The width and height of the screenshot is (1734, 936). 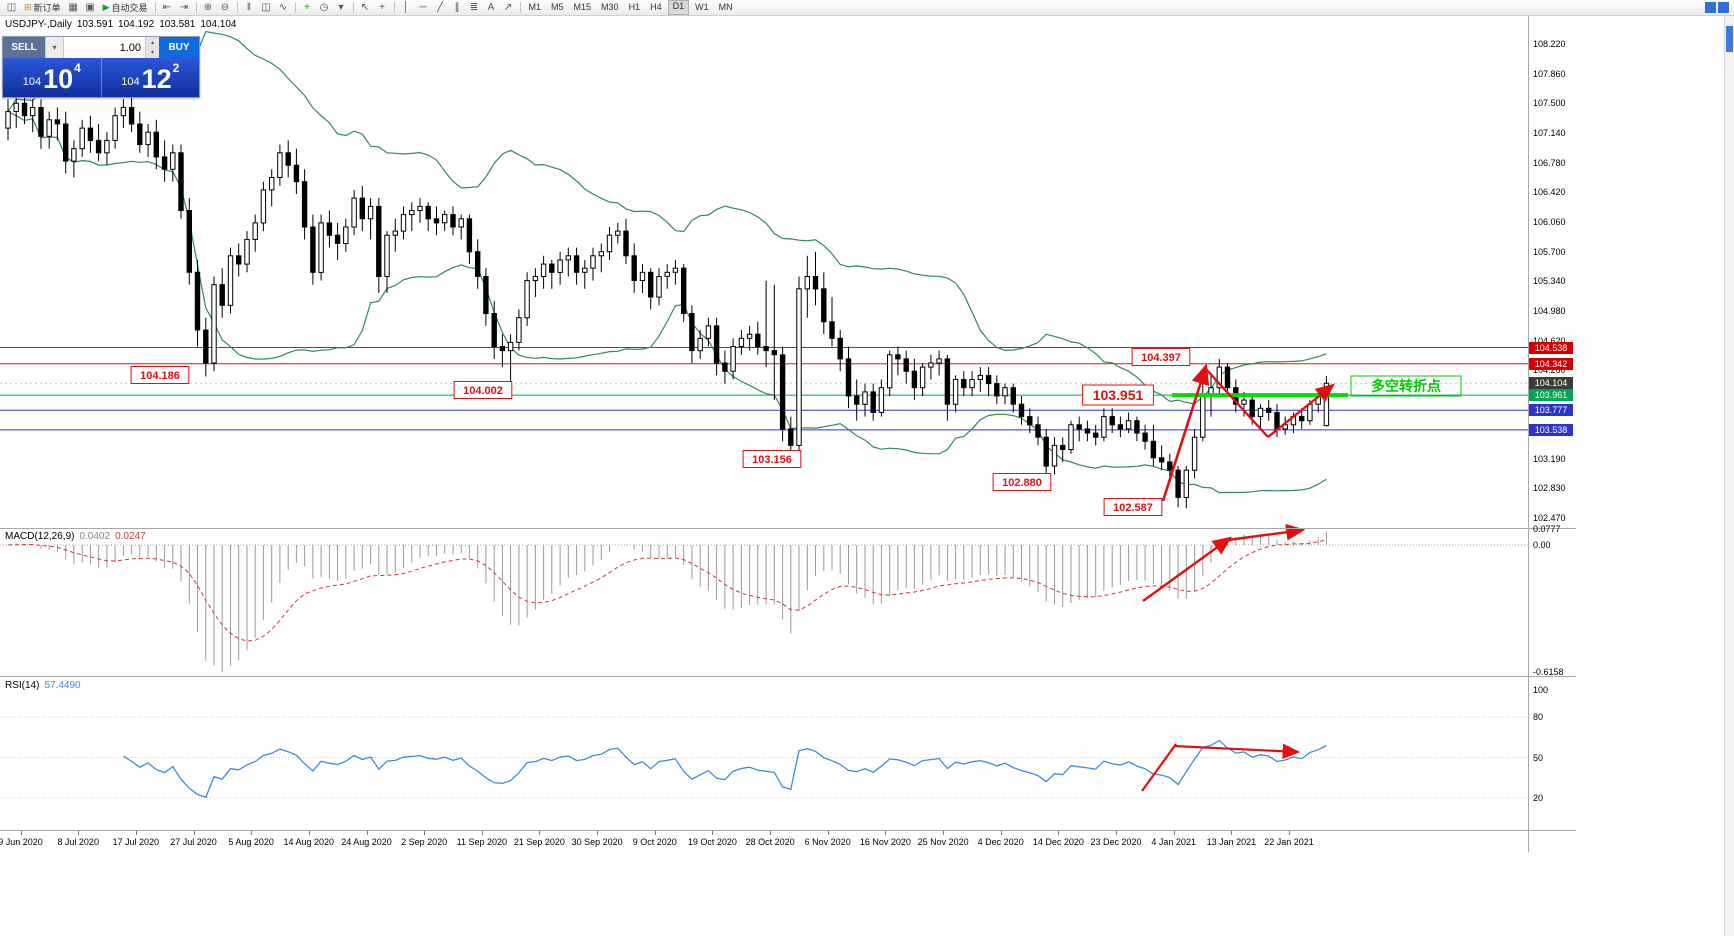 What do you see at coordinates (788, 528) in the screenshot?
I see `macd-panel-divider` at bounding box center [788, 528].